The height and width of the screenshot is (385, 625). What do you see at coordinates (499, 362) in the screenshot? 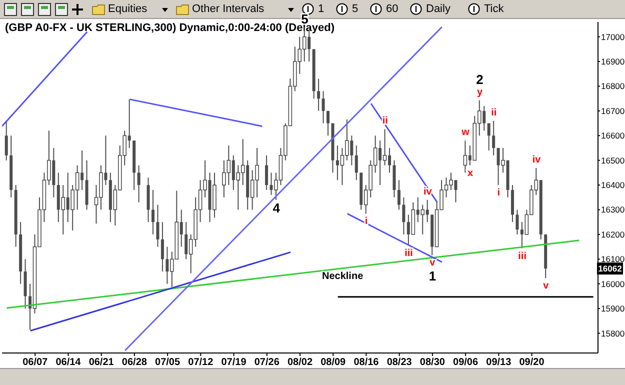
I see `x-tick-label: 09/13` at bounding box center [499, 362].